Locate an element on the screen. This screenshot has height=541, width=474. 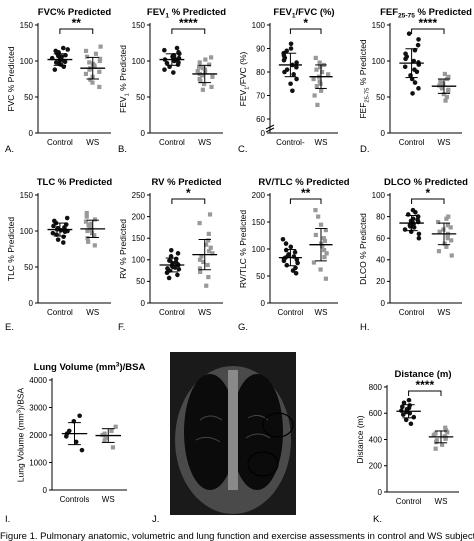
significance-label: ** is located at coordinates (77, 23).